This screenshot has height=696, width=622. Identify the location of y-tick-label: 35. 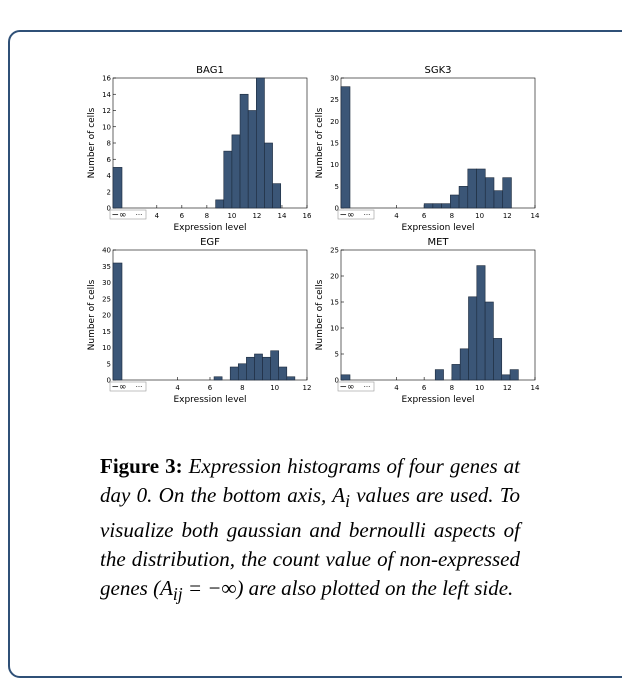
(106, 267).